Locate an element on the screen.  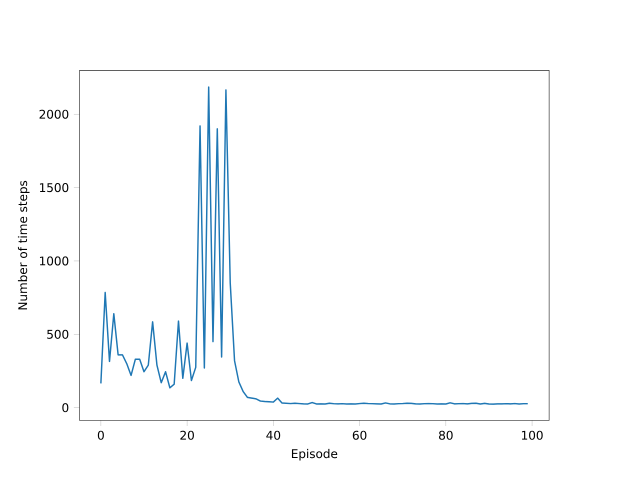
y-tick-label: 1000 is located at coordinates (54, 261).